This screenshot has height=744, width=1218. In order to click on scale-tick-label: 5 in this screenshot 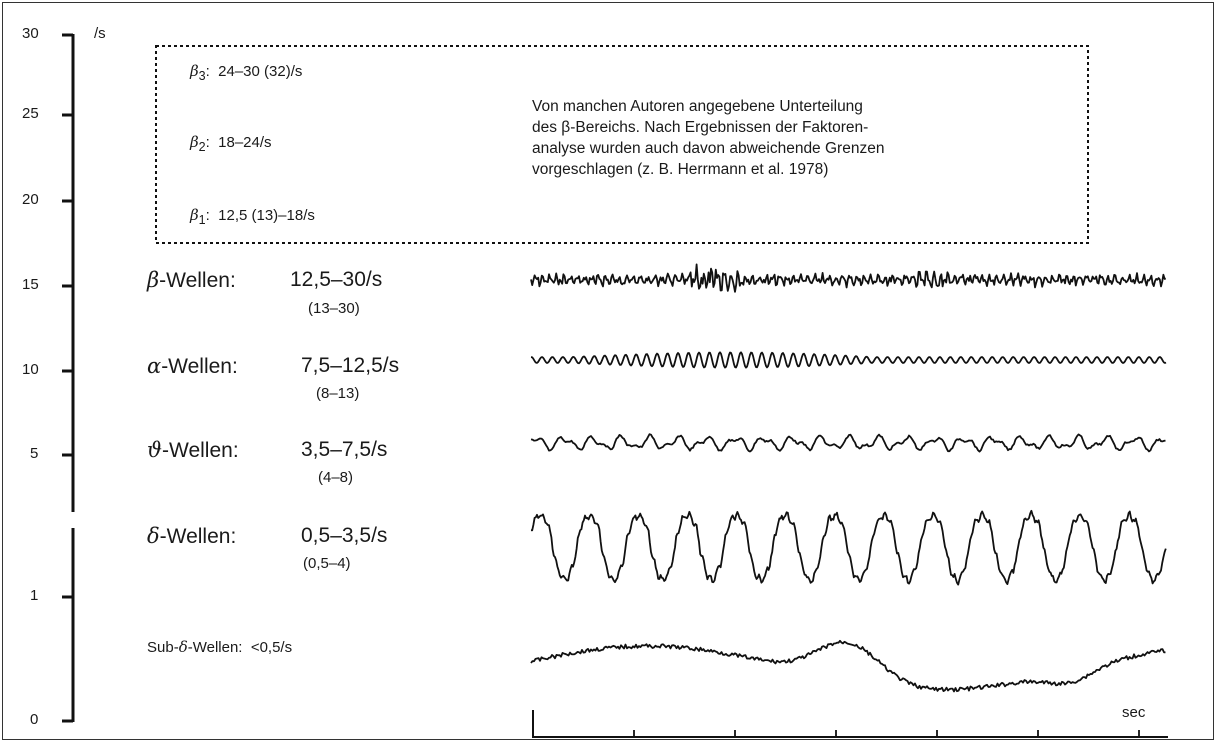, I will do `click(34, 453)`.